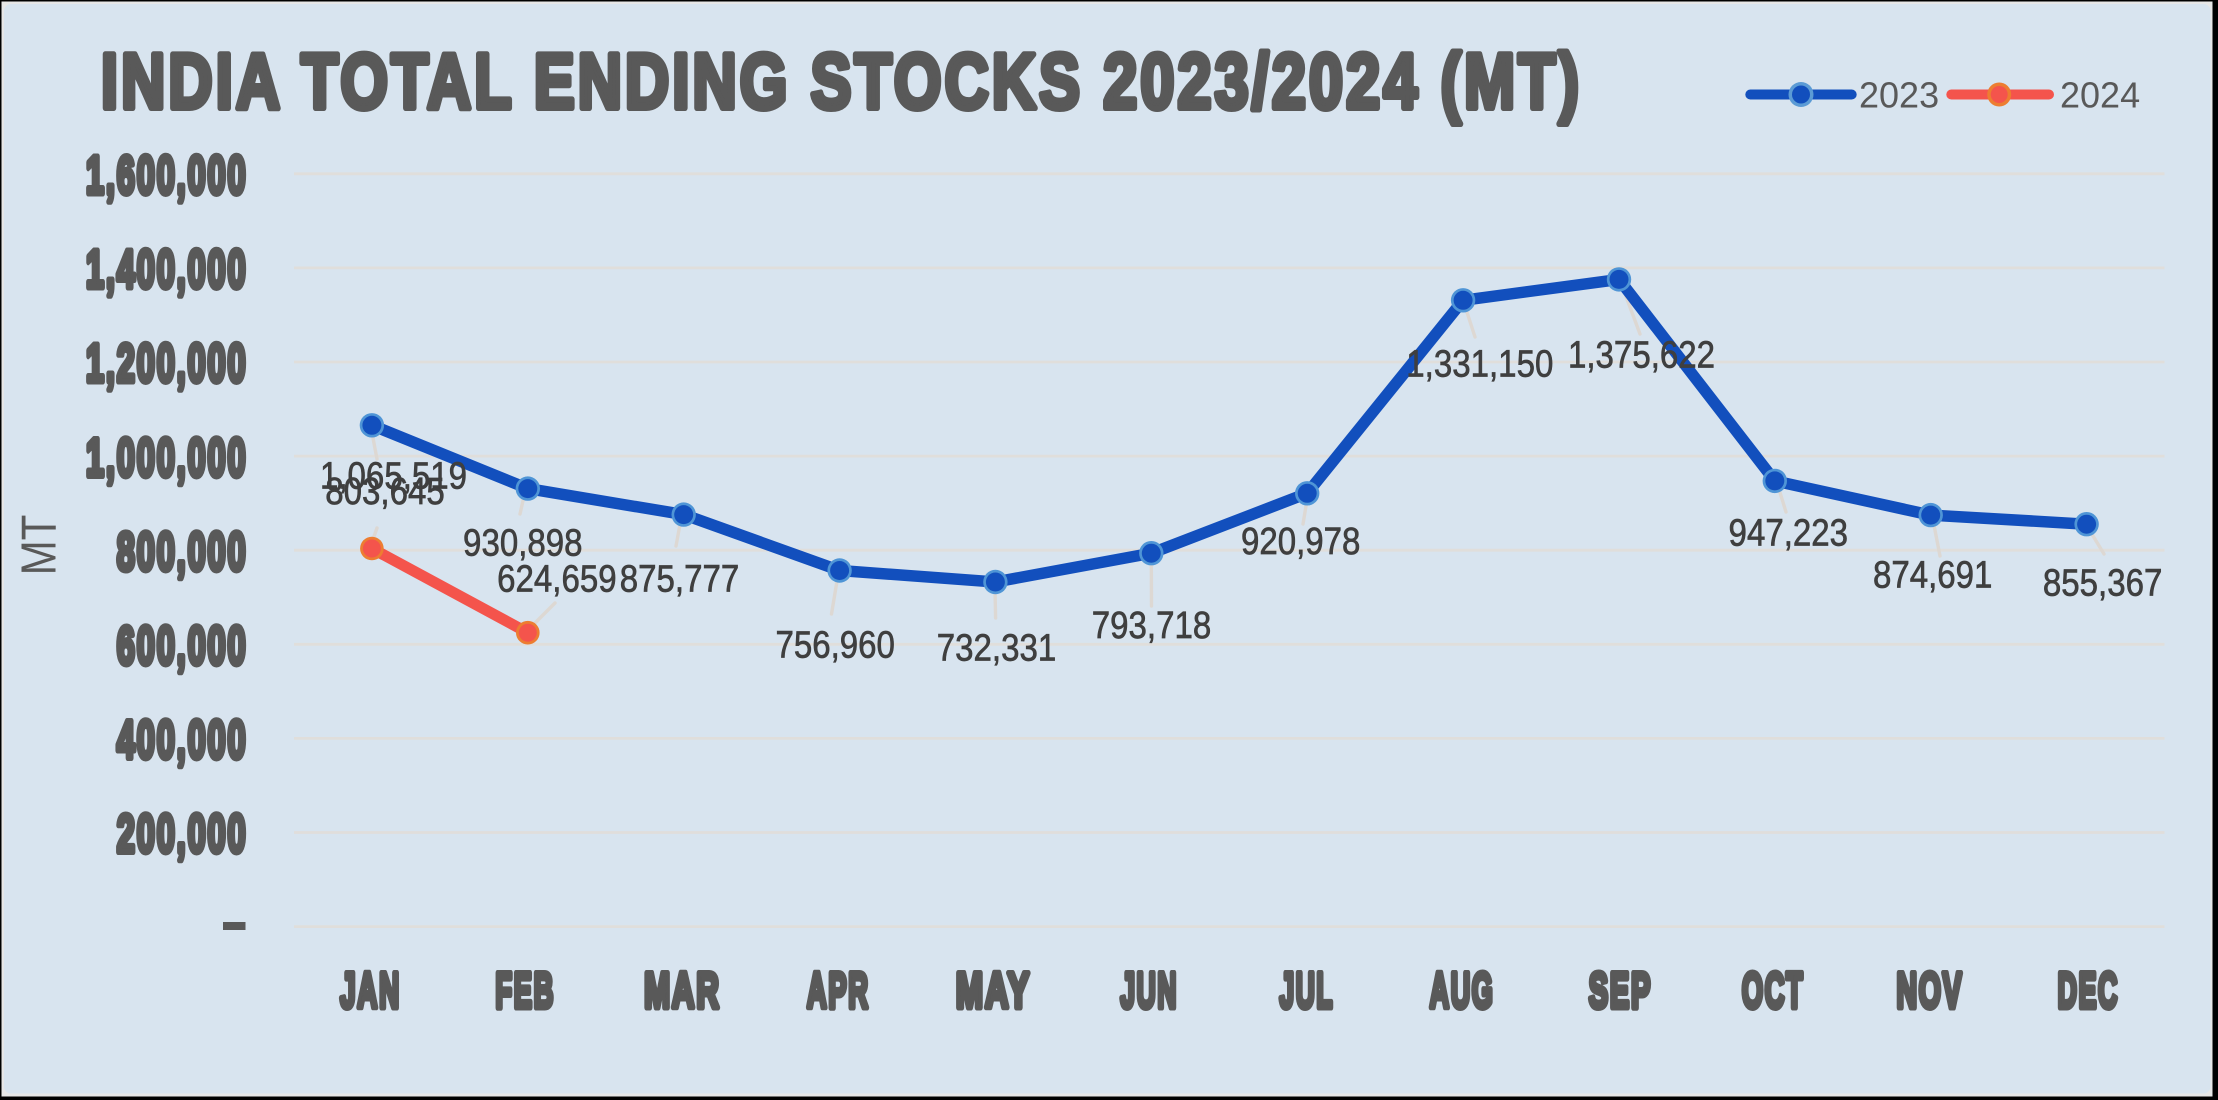  What do you see at coordinates (525, 991) in the screenshot?
I see `svg-text: FEB` at bounding box center [525, 991].